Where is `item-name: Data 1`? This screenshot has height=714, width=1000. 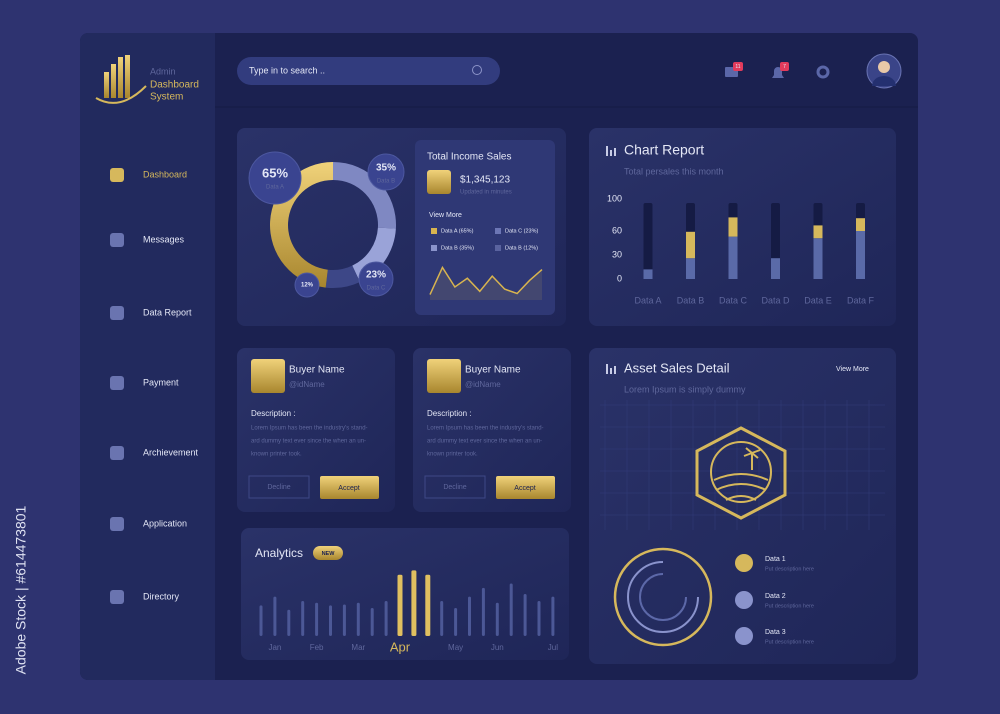
item-name: Data 1 is located at coordinates (775, 559).